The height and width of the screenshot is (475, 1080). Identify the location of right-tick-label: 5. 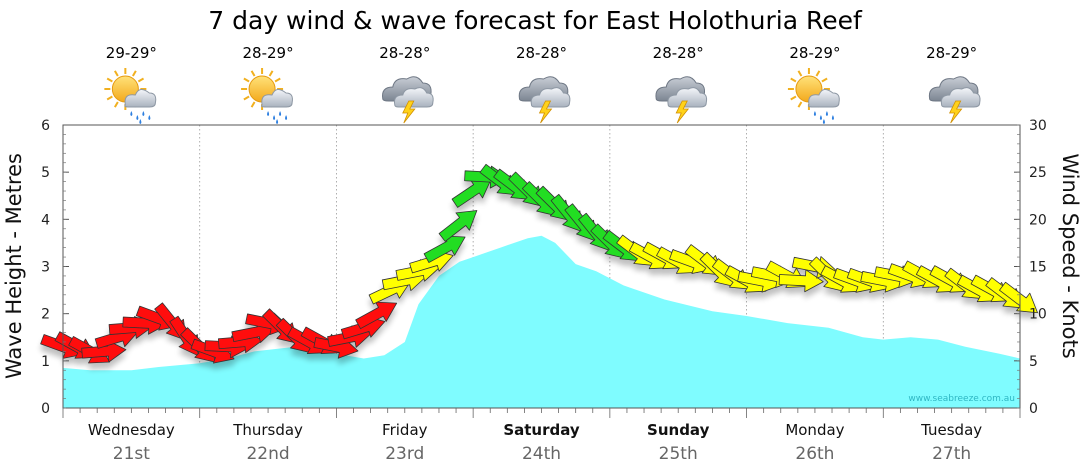
(1033, 362).